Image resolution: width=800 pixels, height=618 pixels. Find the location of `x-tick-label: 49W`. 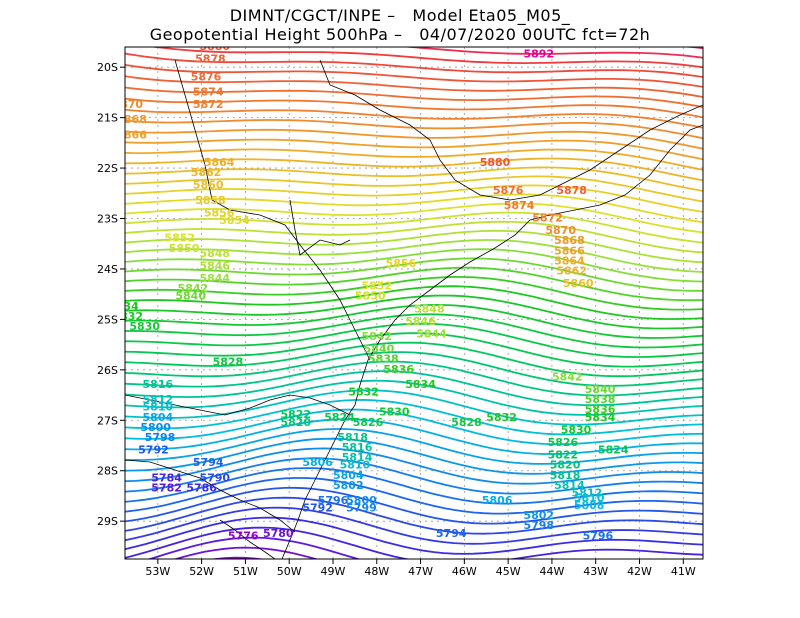

x-tick-label: 49W is located at coordinates (333, 571).